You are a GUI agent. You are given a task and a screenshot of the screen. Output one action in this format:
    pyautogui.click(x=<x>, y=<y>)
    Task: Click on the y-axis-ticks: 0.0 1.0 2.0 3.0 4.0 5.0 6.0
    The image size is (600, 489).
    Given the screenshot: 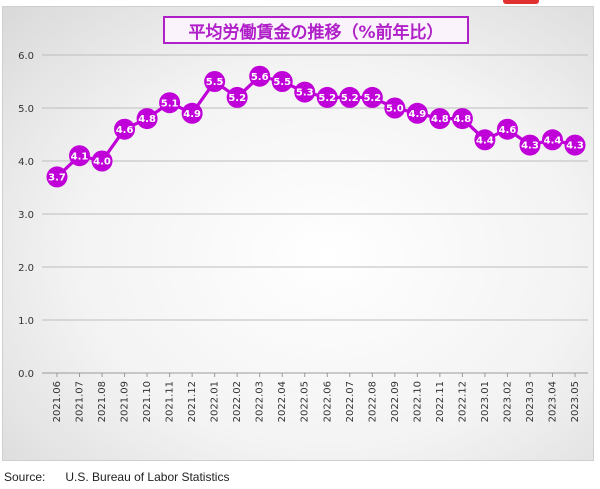 What is the action you would take?
    pyautogui.click(x=26, y=215)
    